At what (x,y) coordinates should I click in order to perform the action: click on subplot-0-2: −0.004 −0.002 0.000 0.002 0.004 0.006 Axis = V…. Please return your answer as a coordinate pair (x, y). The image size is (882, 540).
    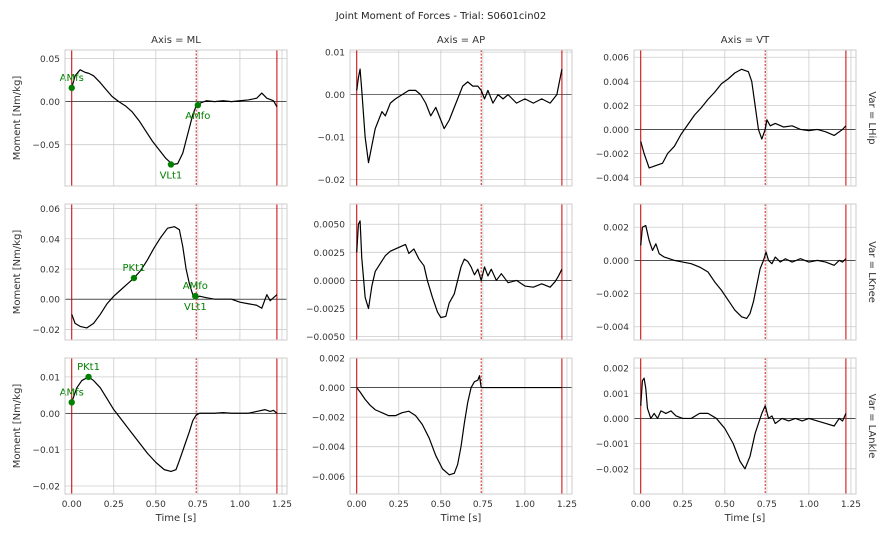
    Looking at the image, I should click on (736, 111).